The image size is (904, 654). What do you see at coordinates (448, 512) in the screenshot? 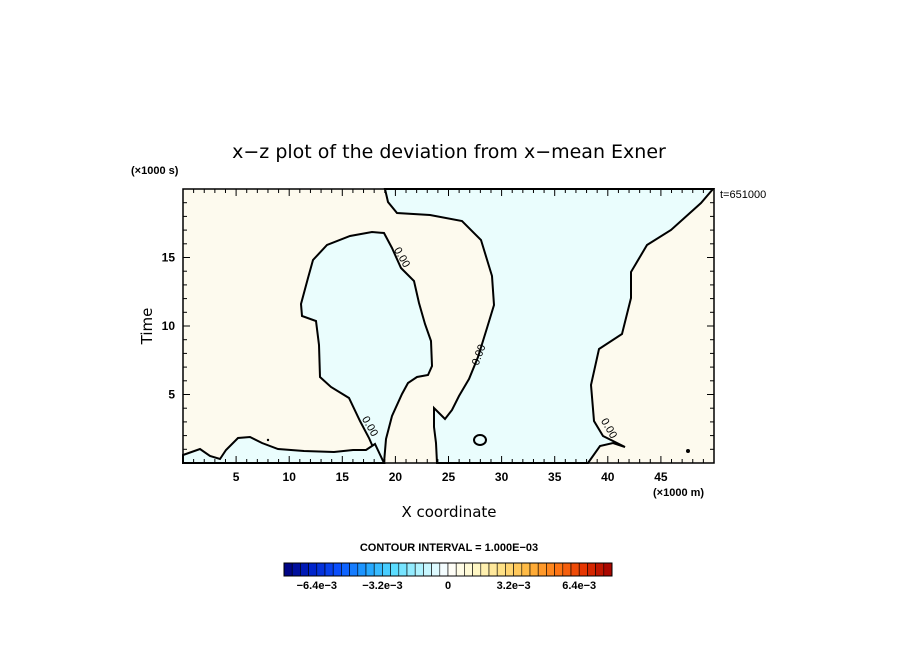
I see `x-axis-label: X coordinate` at bounding box center [448, 512].